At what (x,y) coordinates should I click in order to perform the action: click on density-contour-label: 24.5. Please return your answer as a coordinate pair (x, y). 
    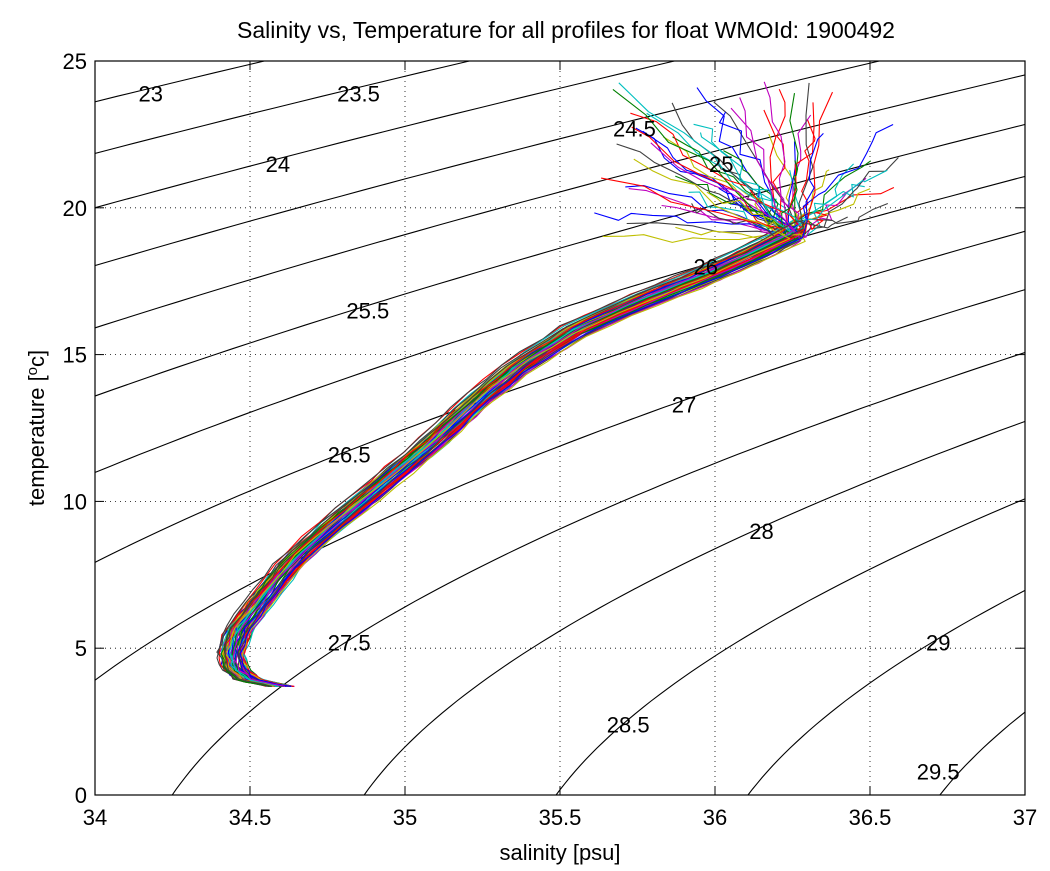
    Looking at the image, I should click on (634, 129).